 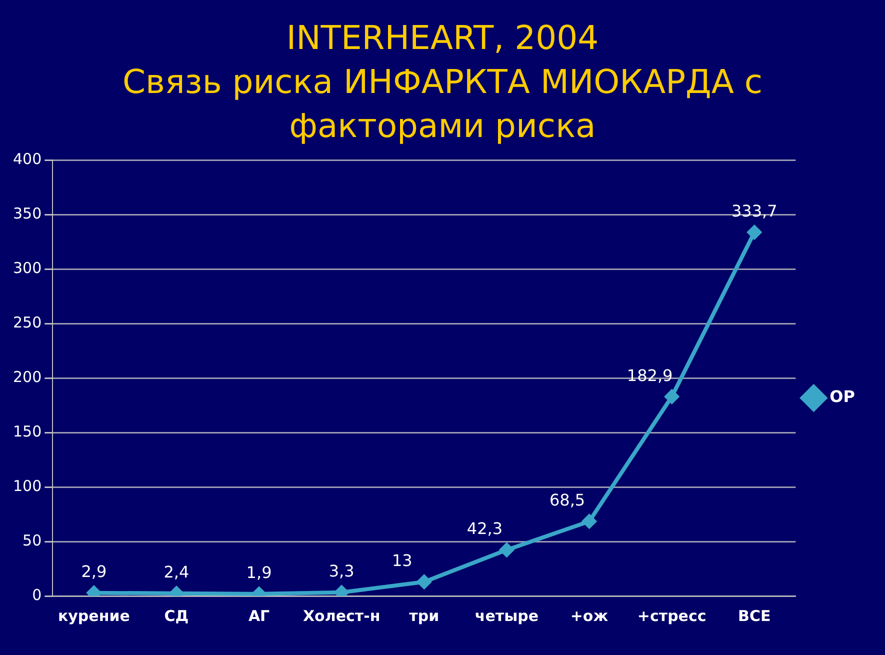 What do you see at coordinates (94, 571) in the screenshot?
I see `data-label: 2,9` at bounding box center [94, 571].